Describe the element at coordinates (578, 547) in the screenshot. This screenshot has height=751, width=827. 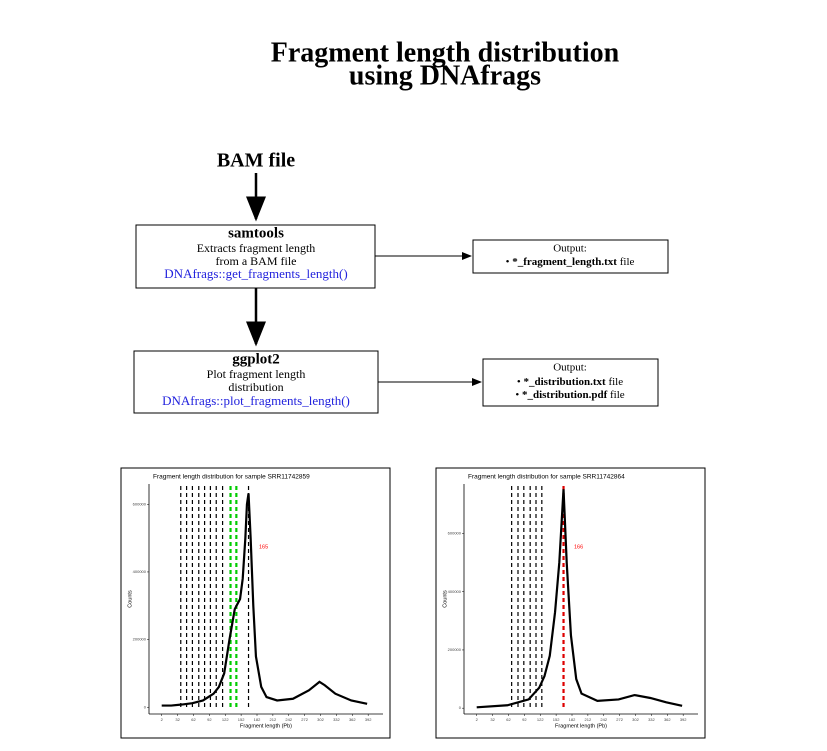
I see `peak-label: 166` at that location.